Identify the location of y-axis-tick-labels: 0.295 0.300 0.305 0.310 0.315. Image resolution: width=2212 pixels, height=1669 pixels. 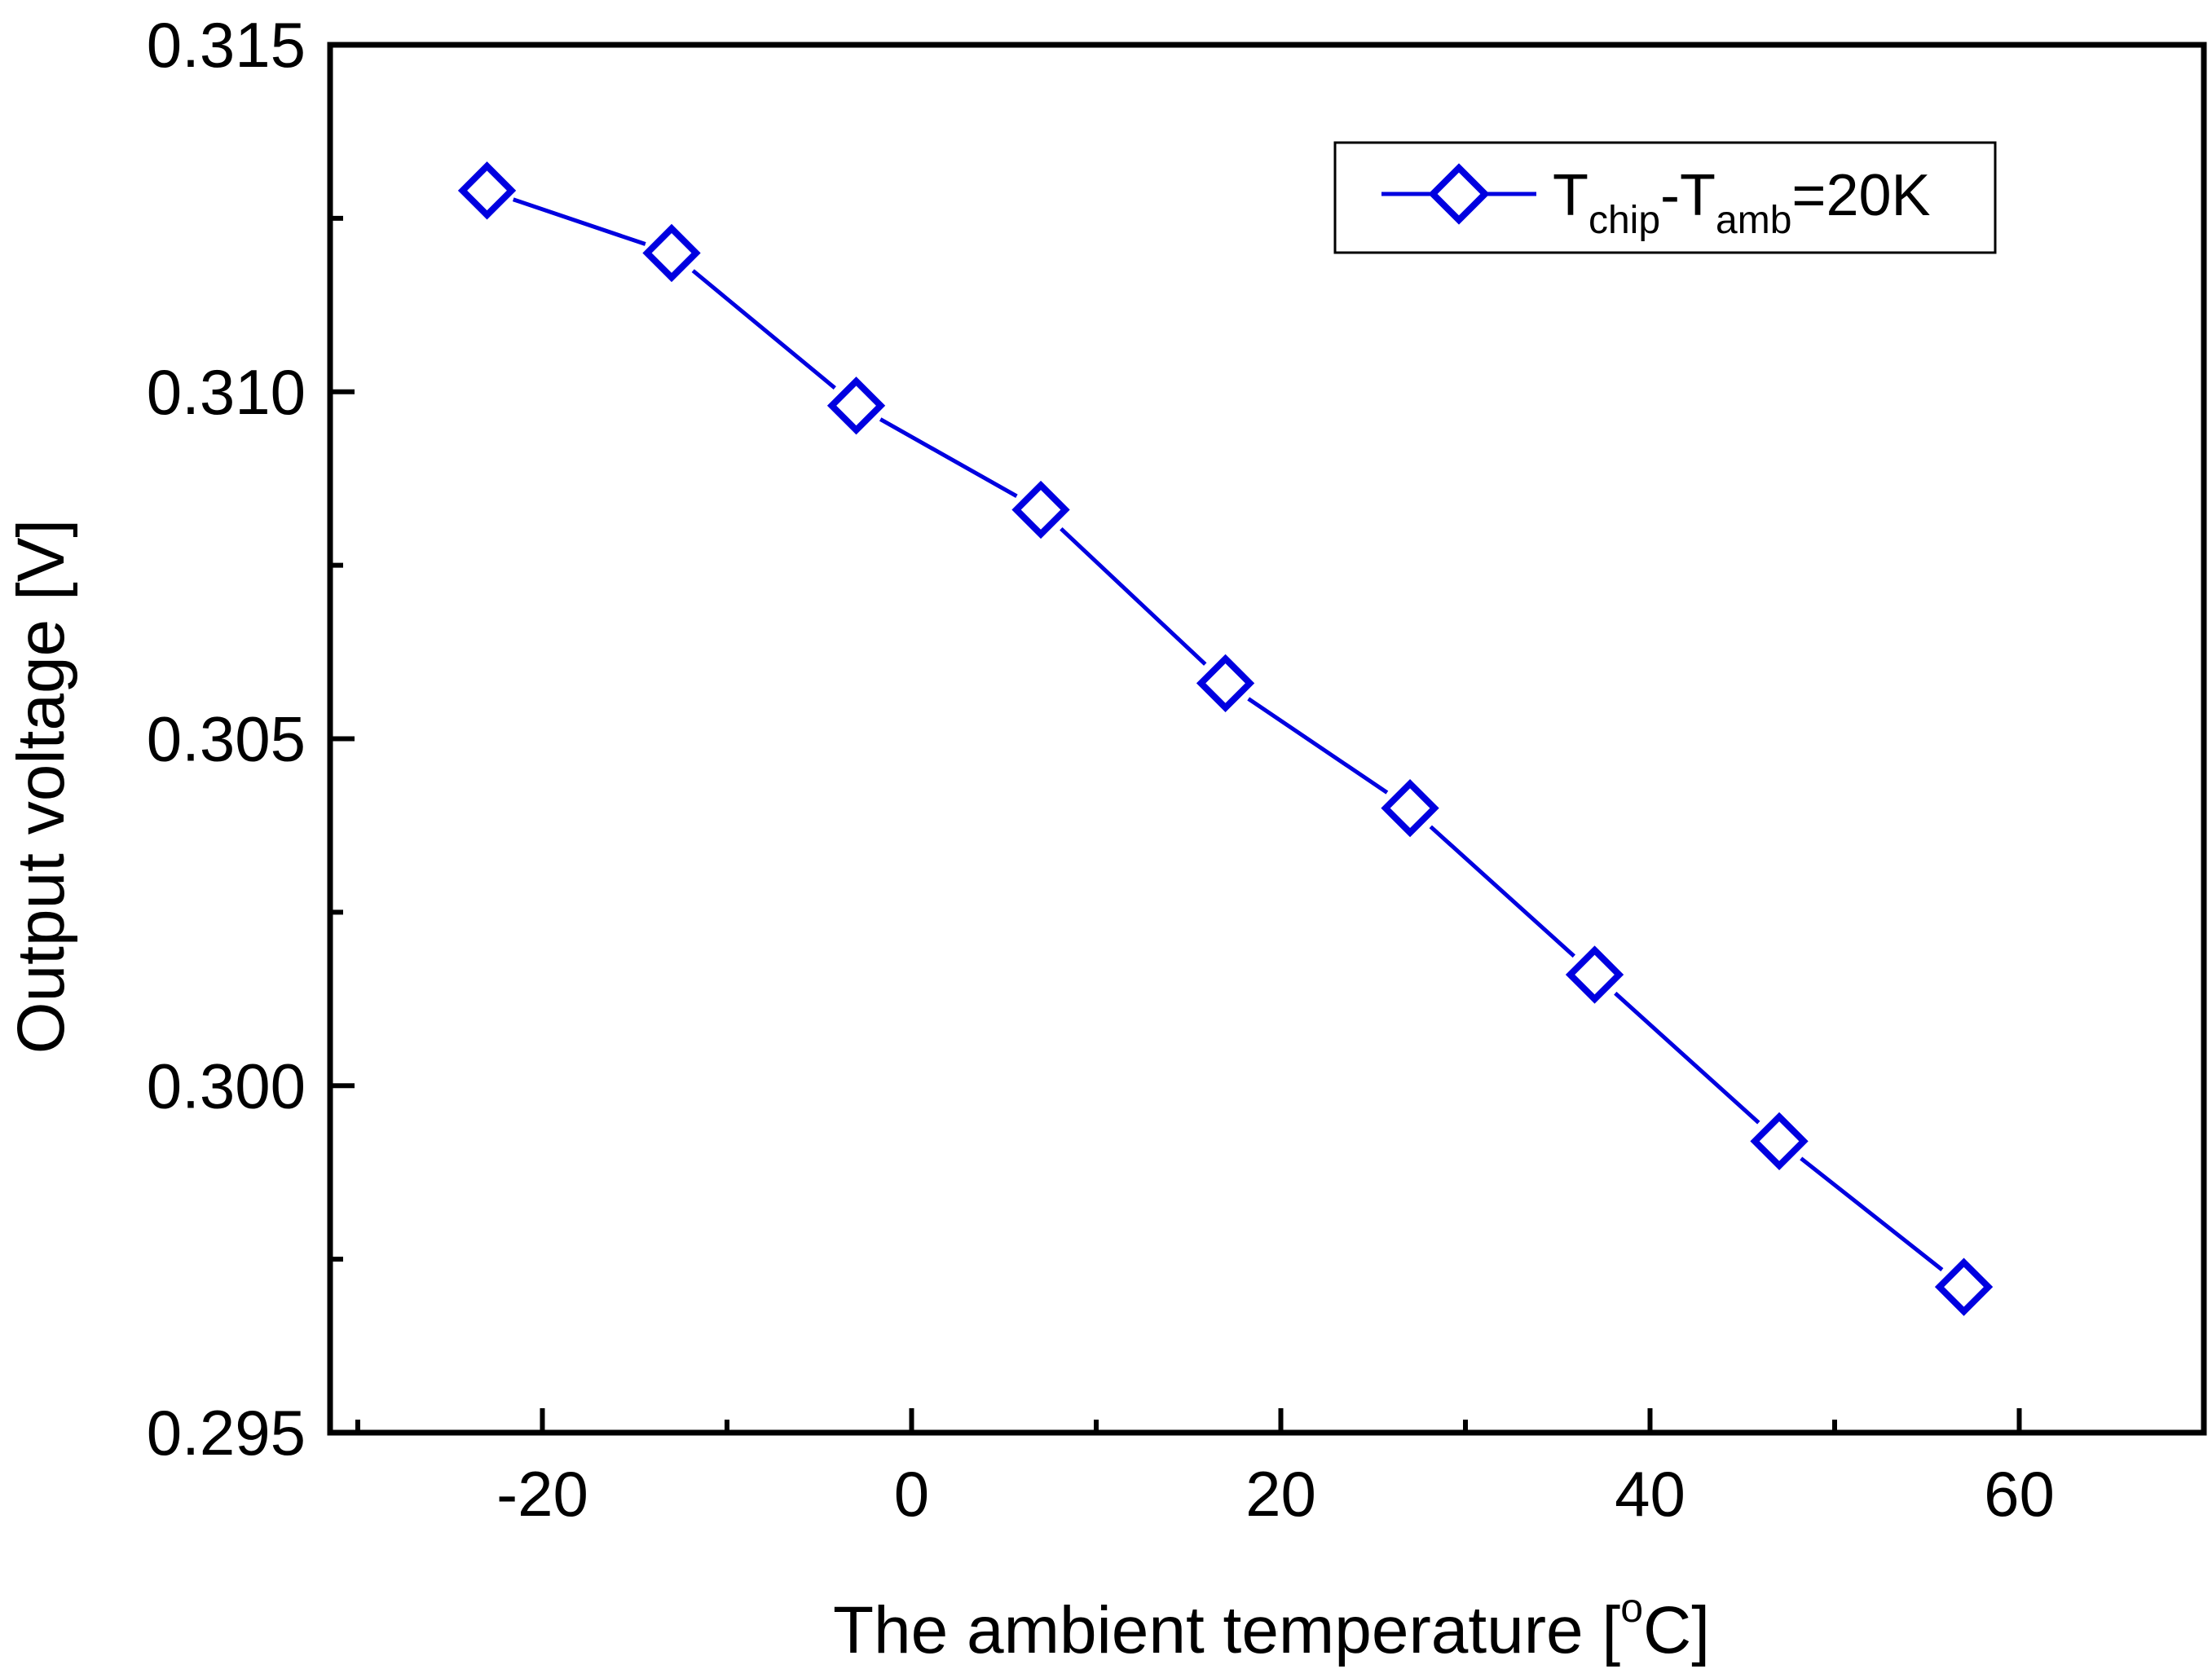
(227, 739).